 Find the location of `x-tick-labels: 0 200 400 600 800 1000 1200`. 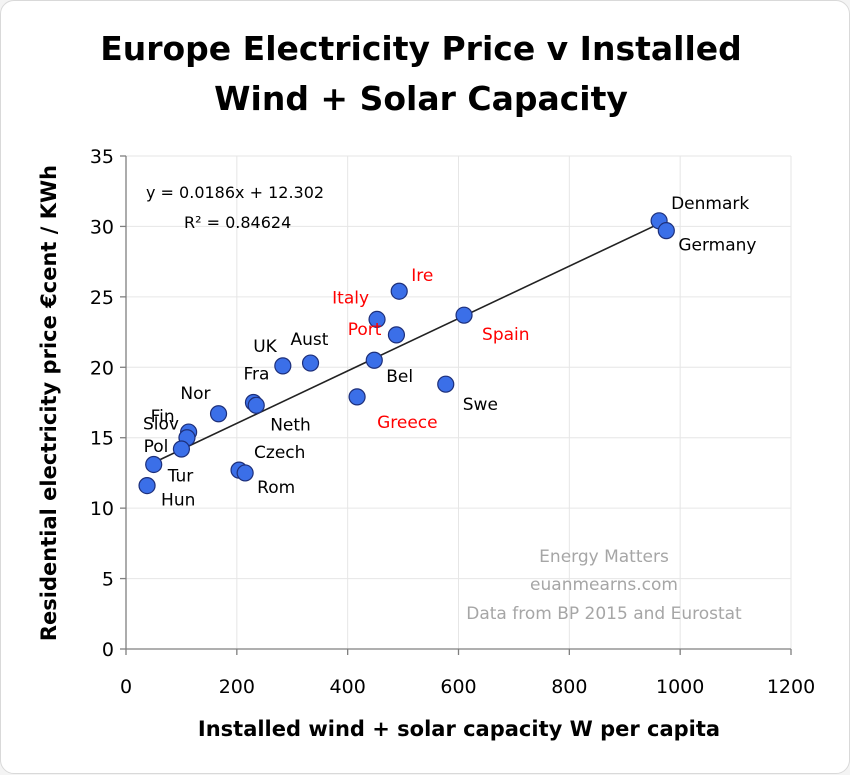

x-tick-labels: 0 200 400 600 800 1000 1200 is located at coordinates (467, 687).